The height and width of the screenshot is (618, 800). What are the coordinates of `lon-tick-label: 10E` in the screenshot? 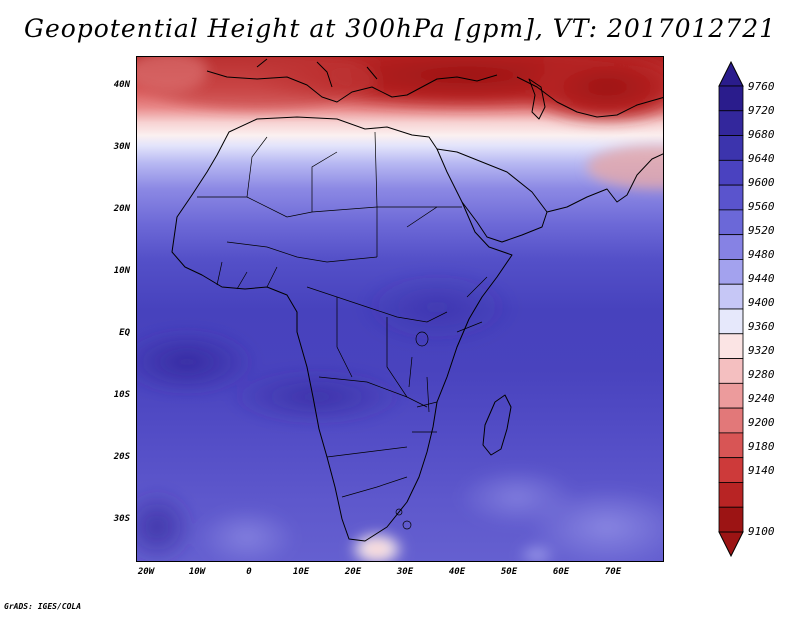 It's located at (301, 572).